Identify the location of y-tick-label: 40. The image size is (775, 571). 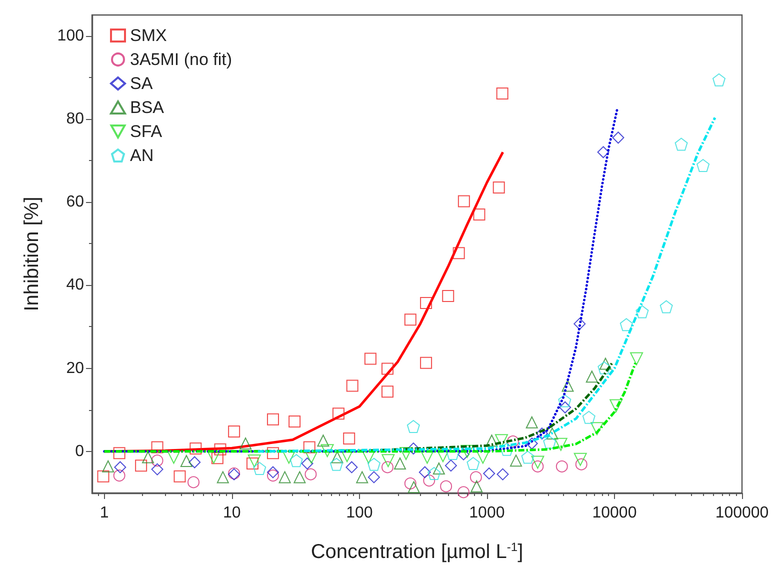
(75, 285).